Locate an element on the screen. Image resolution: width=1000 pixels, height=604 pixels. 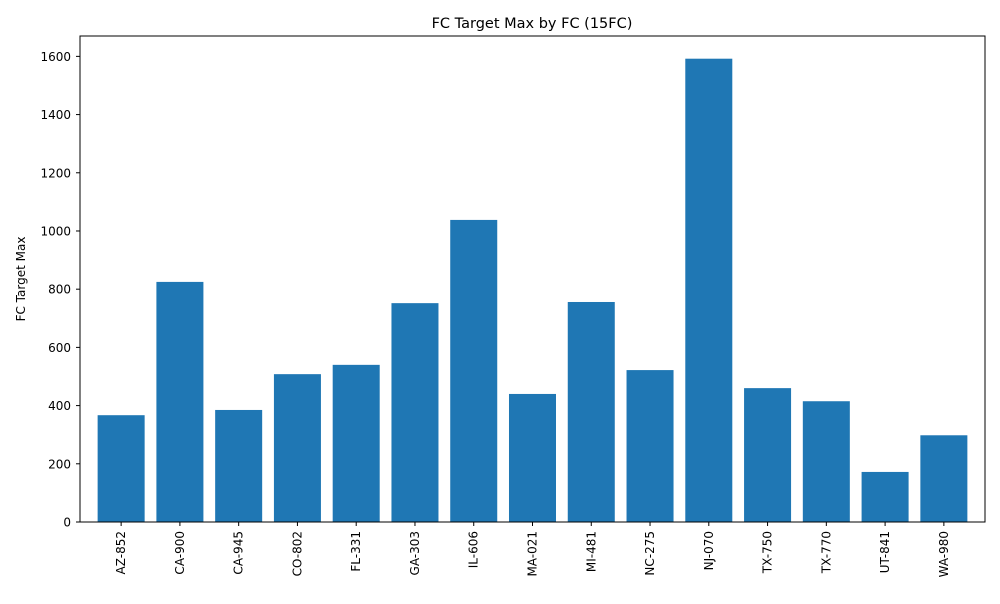
x-tick-label: WA-980 is located at coordinates (944, 554).